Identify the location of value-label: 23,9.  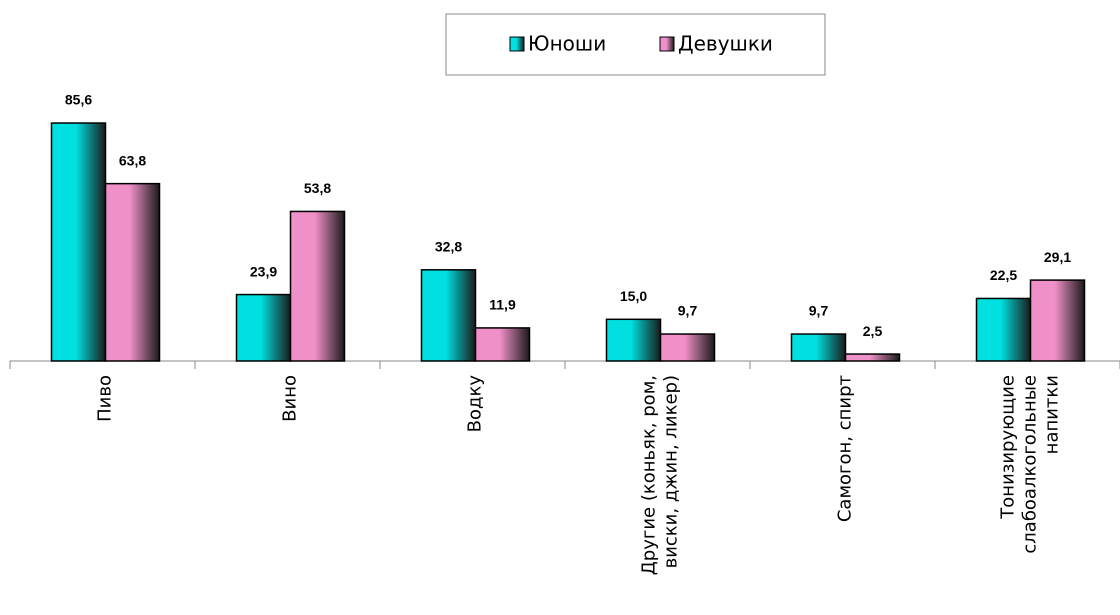
(263, 271).